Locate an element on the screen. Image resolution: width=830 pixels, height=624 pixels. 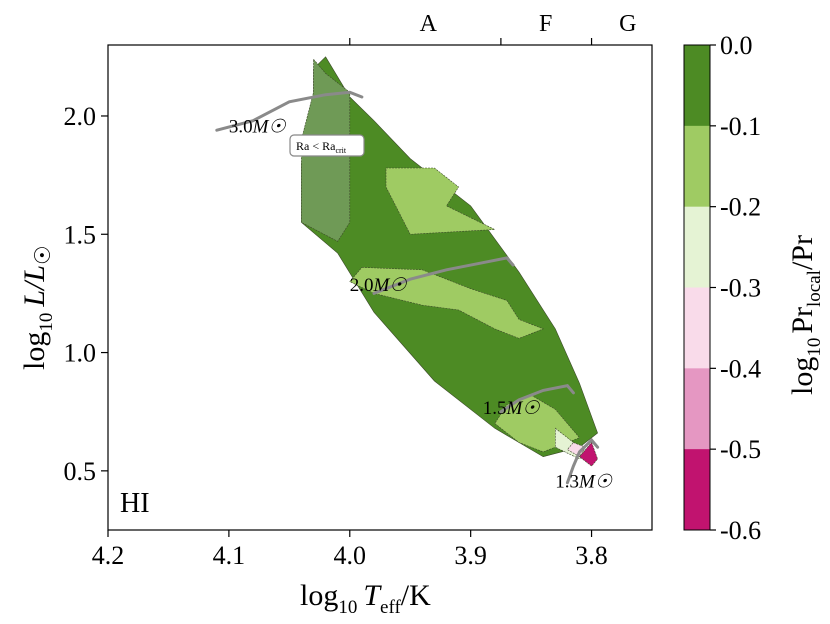
track-line-2.0 is located at coordinates (443, 275).